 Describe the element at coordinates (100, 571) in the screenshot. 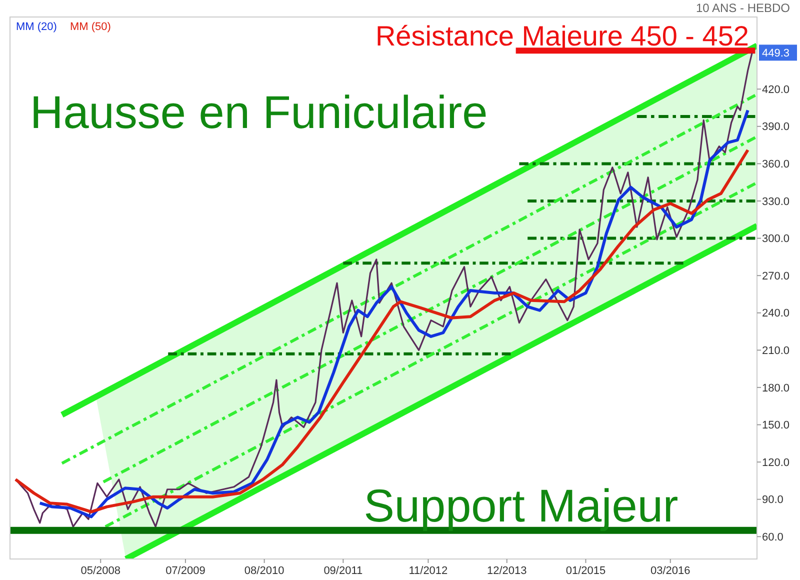

I see `x-tick-label: 05/2008` at that location.